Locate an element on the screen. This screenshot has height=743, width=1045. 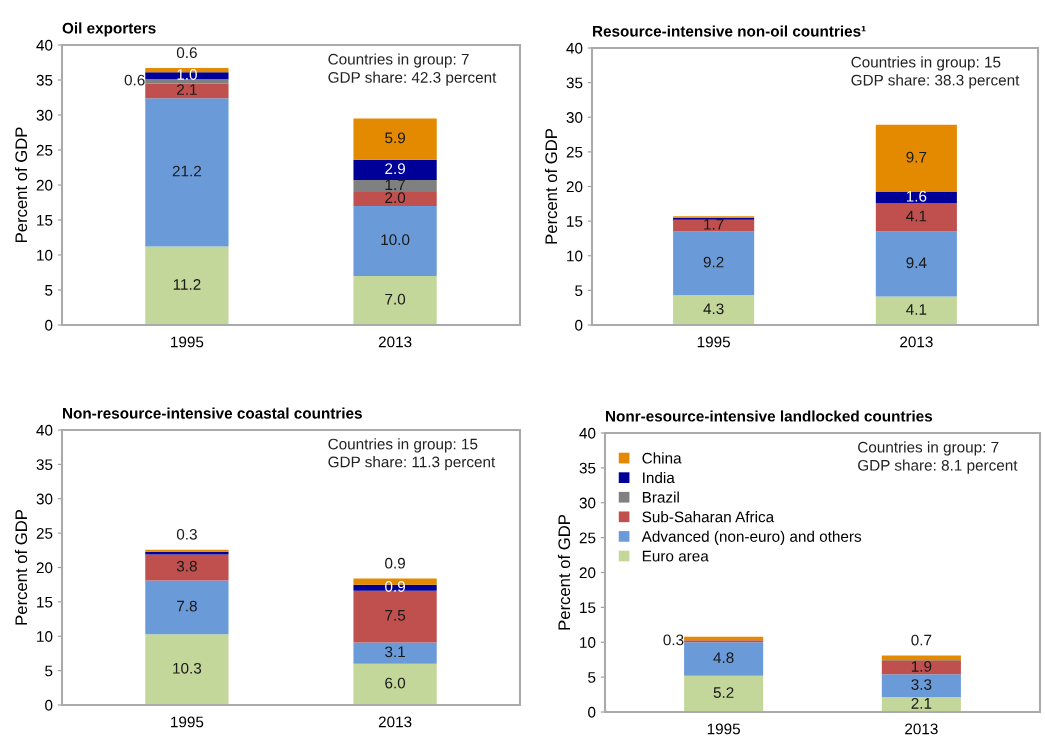
annotation: Countries in group: 15 is located at coordinates (403, 445).